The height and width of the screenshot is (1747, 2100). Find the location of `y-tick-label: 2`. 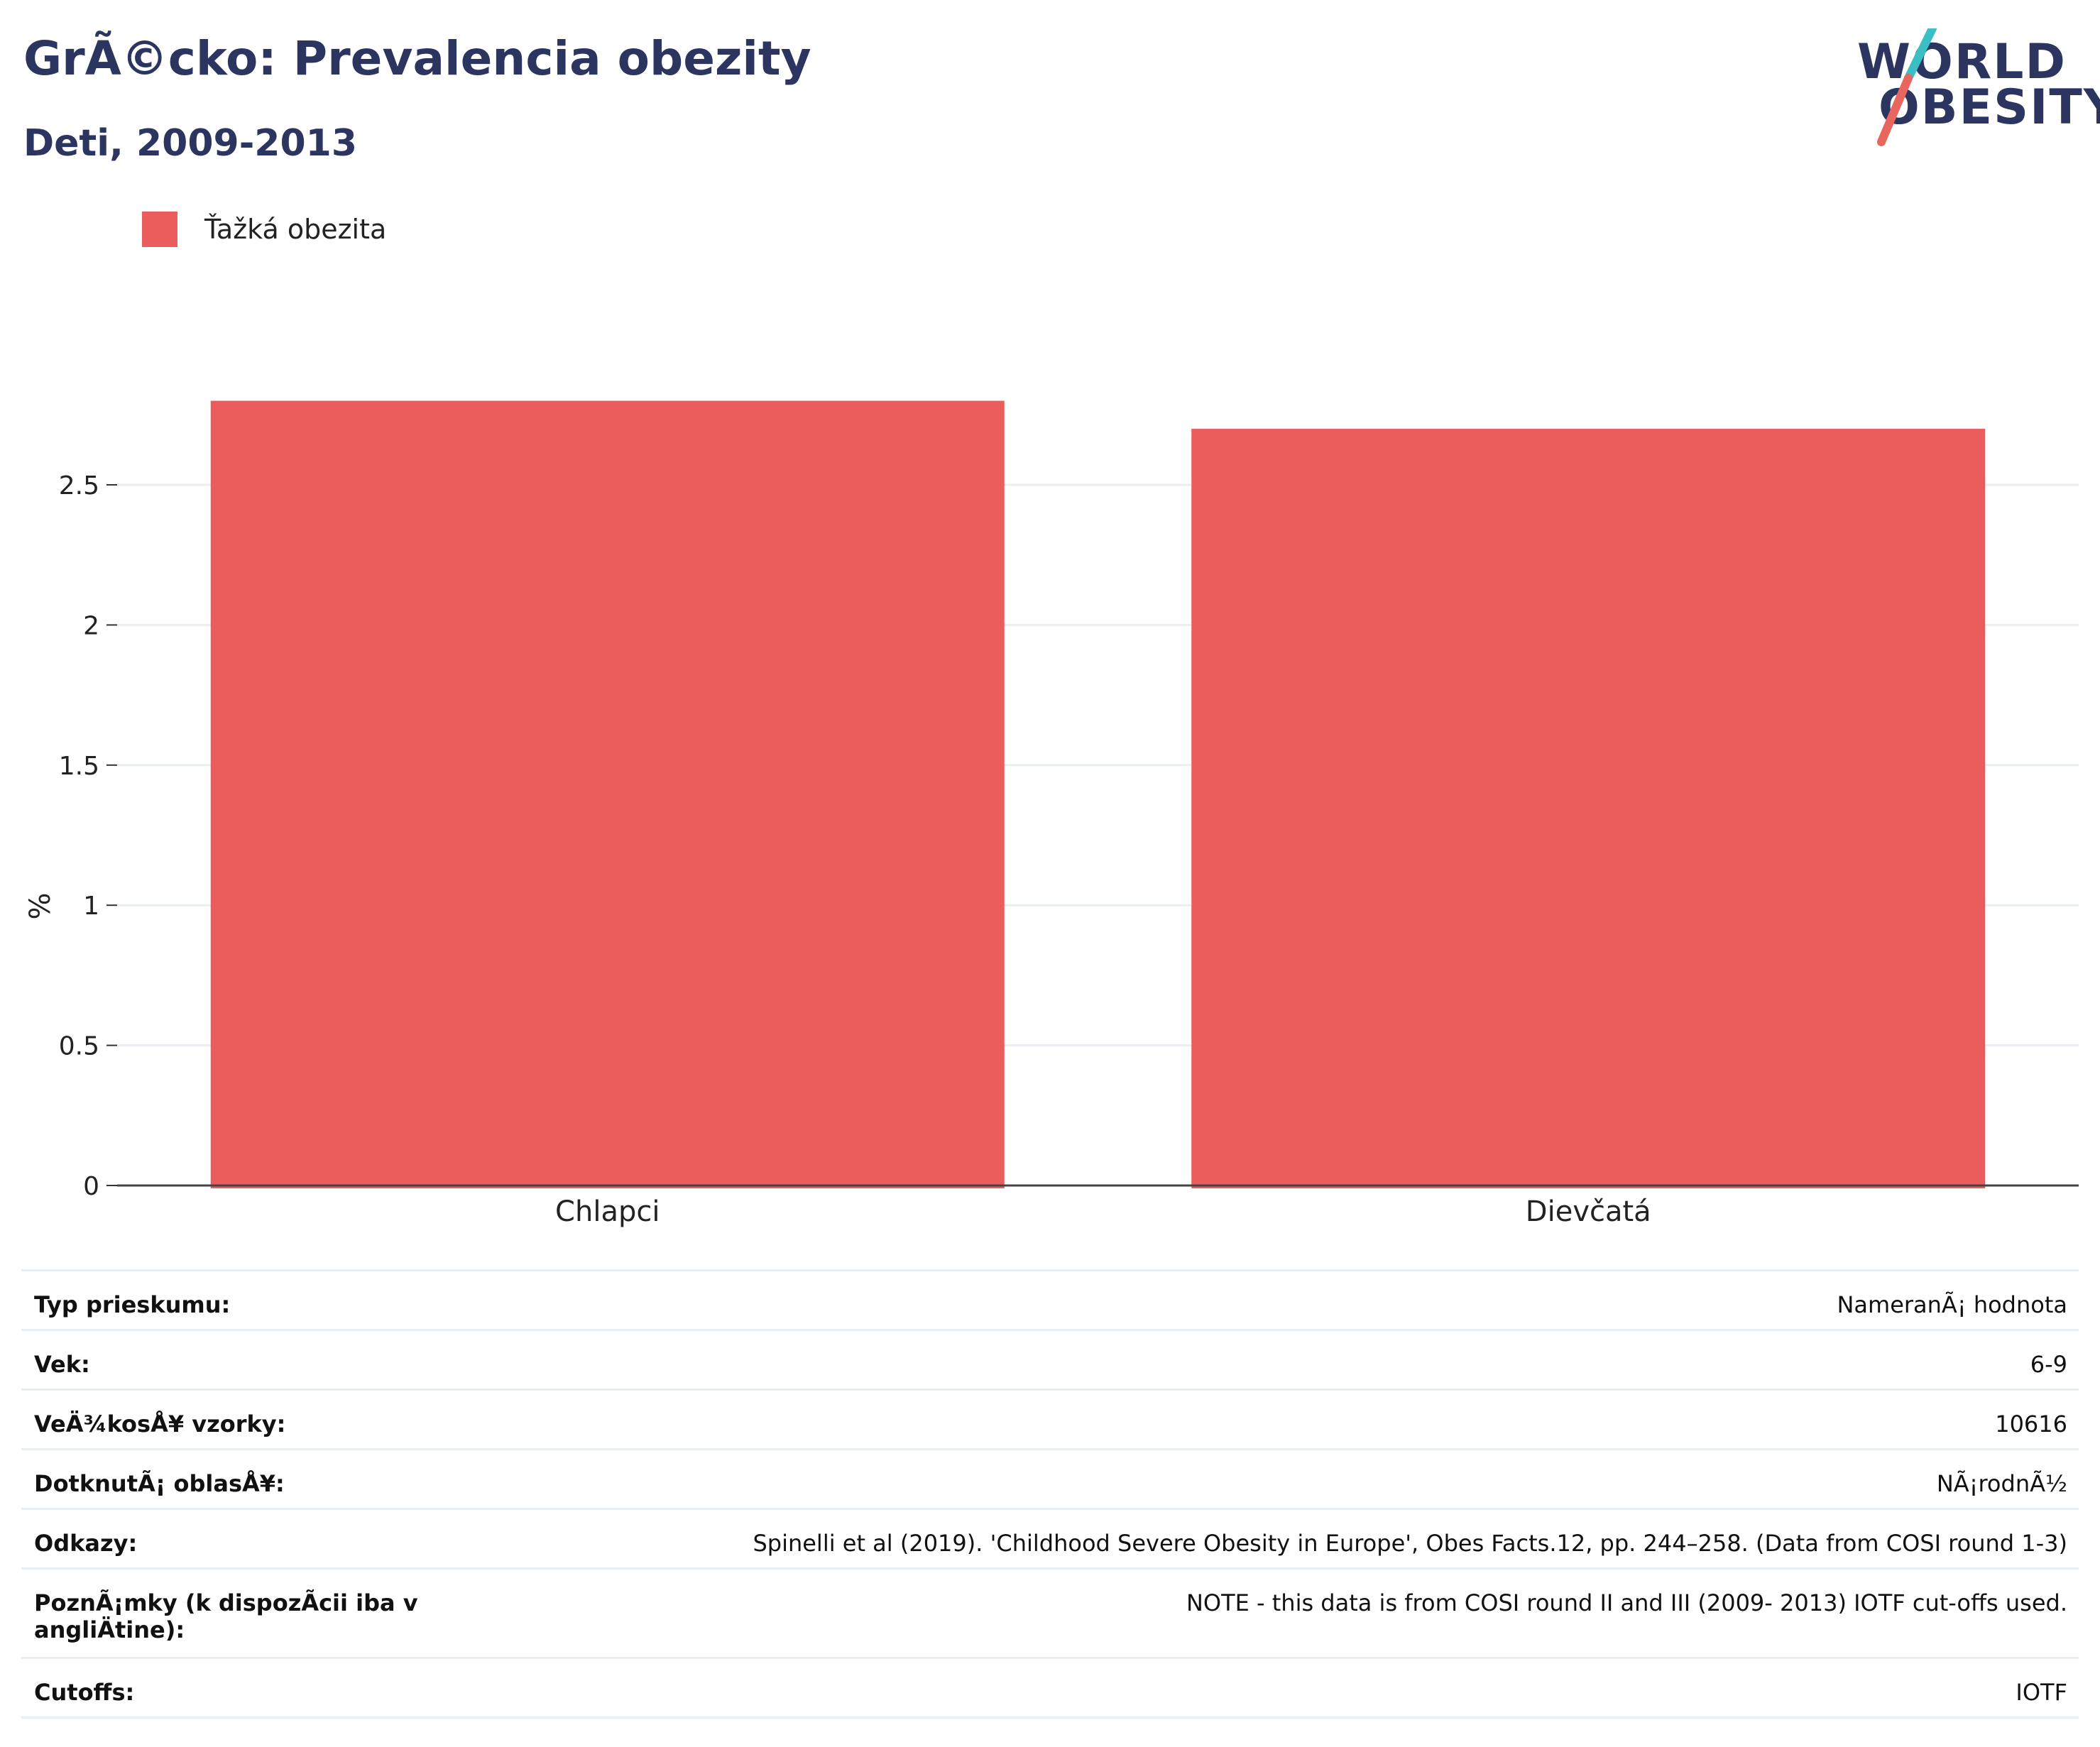

y-tick-label: 2 is located at coordinates (91, 625).